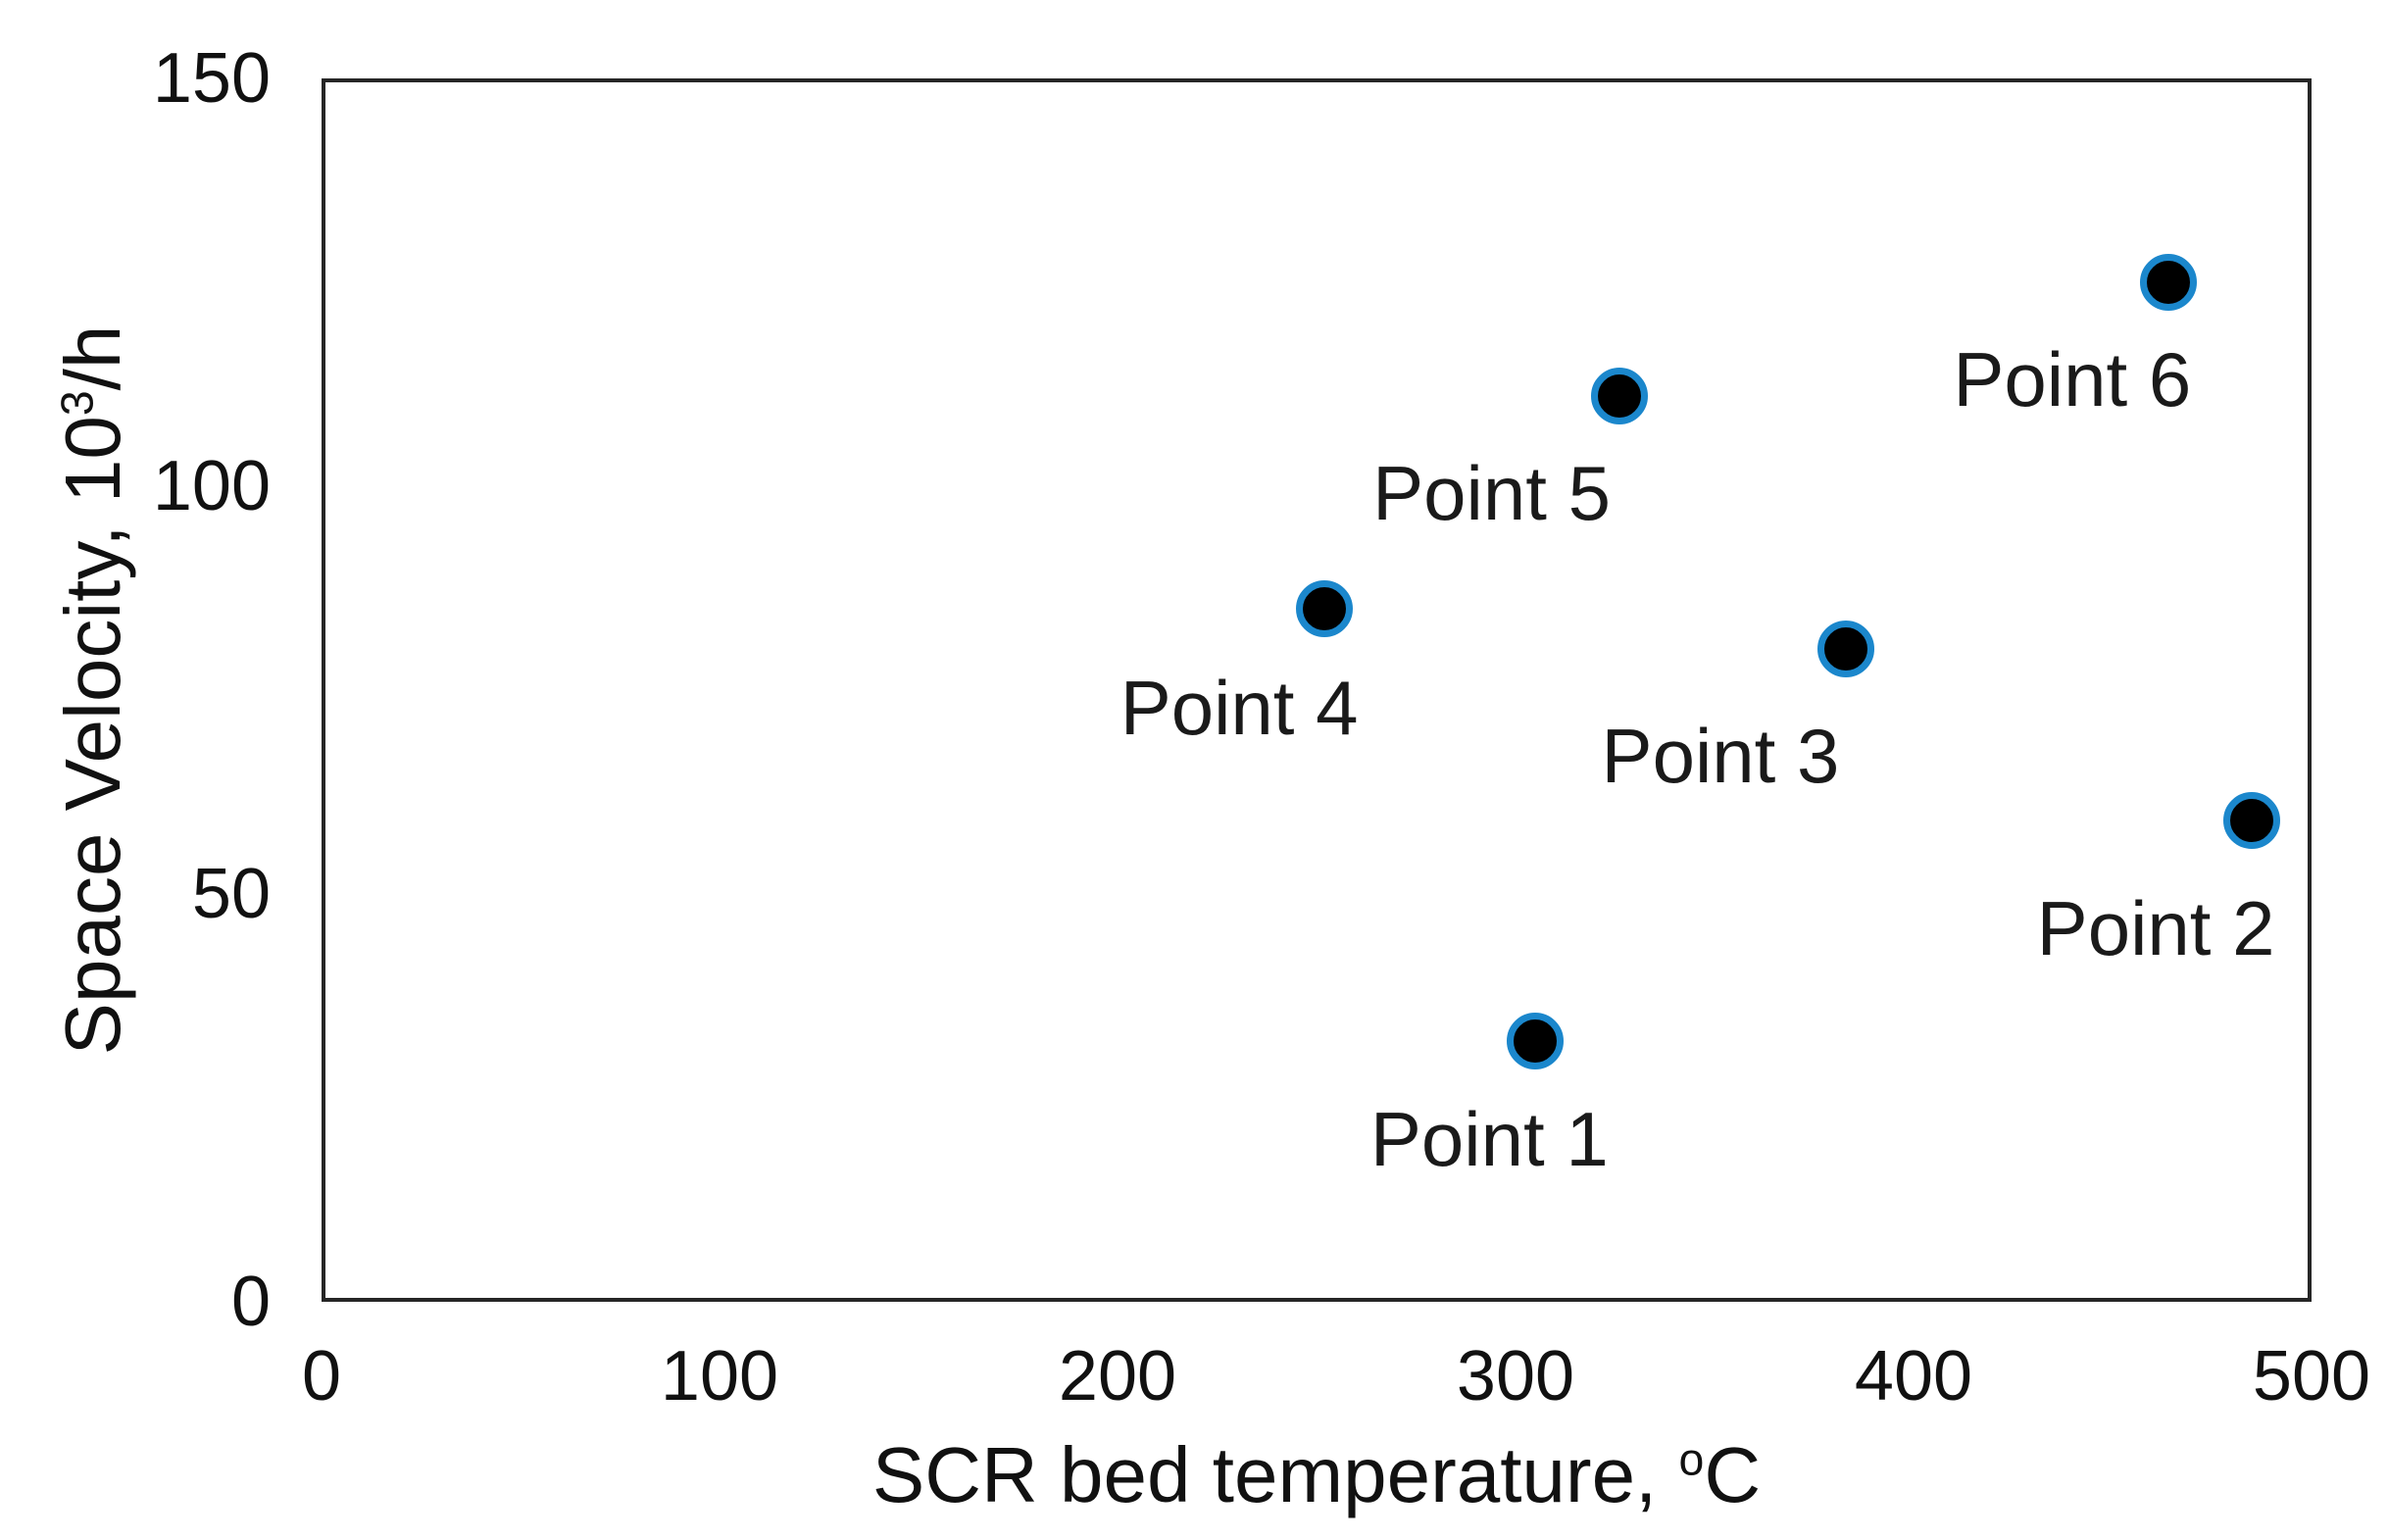 The image size is (2388, 1540). I want to click on data-point-label: Point 2, so click(2155, 929).